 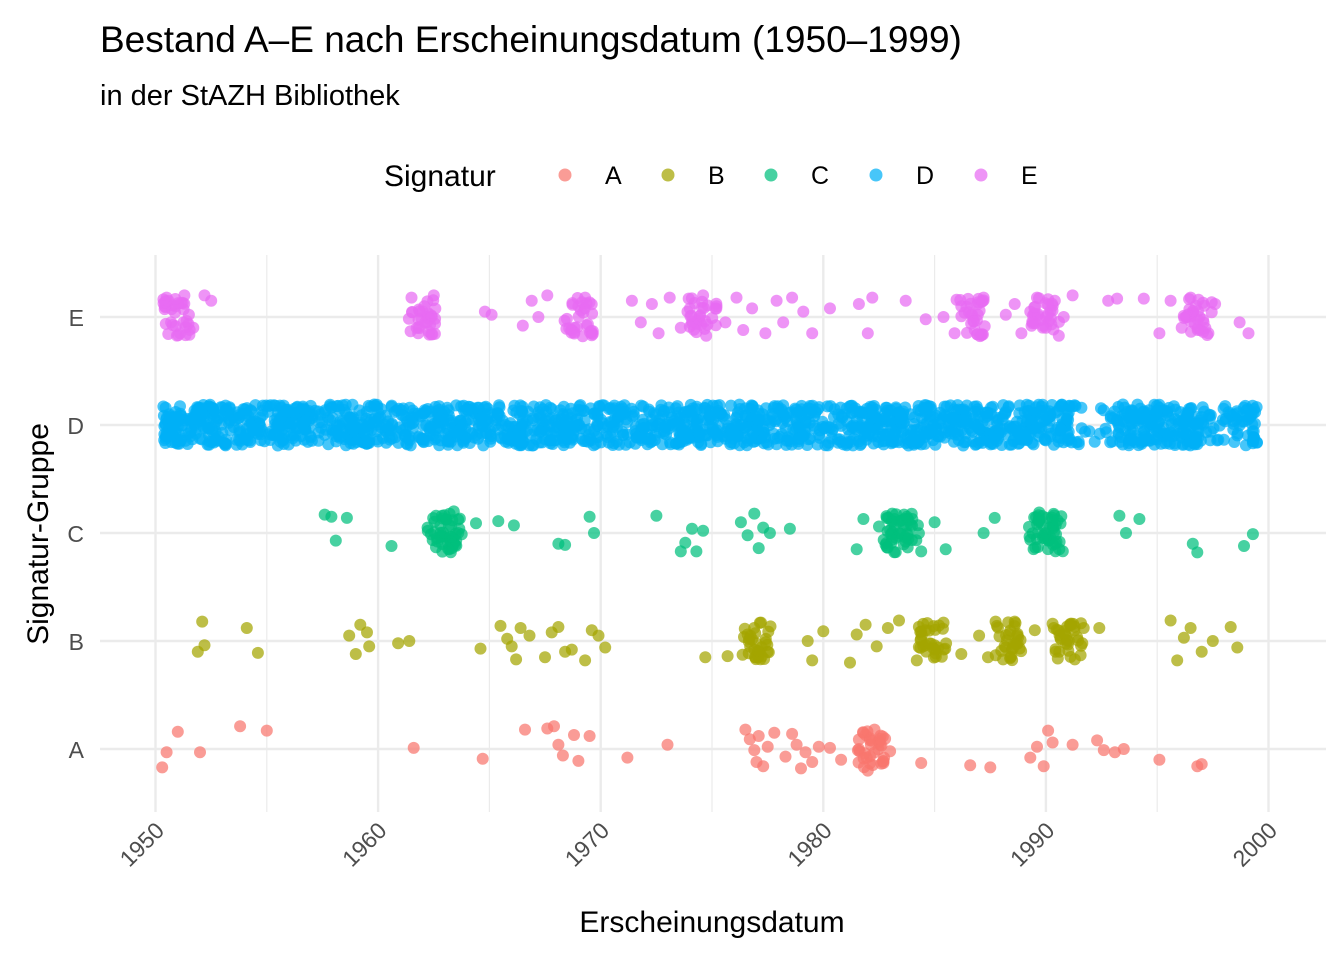 I want to click on legend-key-b, so click(x=668, y=175).